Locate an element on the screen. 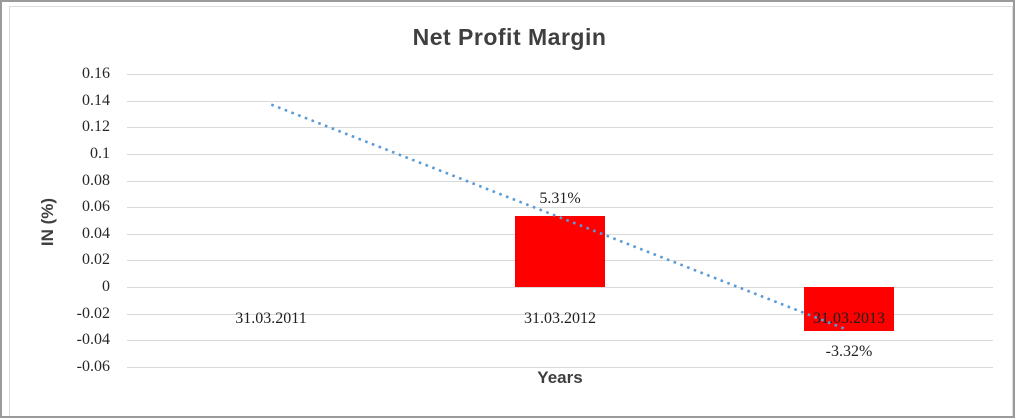  y-tick-label: 0.16 is located at coordinates (96, 73).